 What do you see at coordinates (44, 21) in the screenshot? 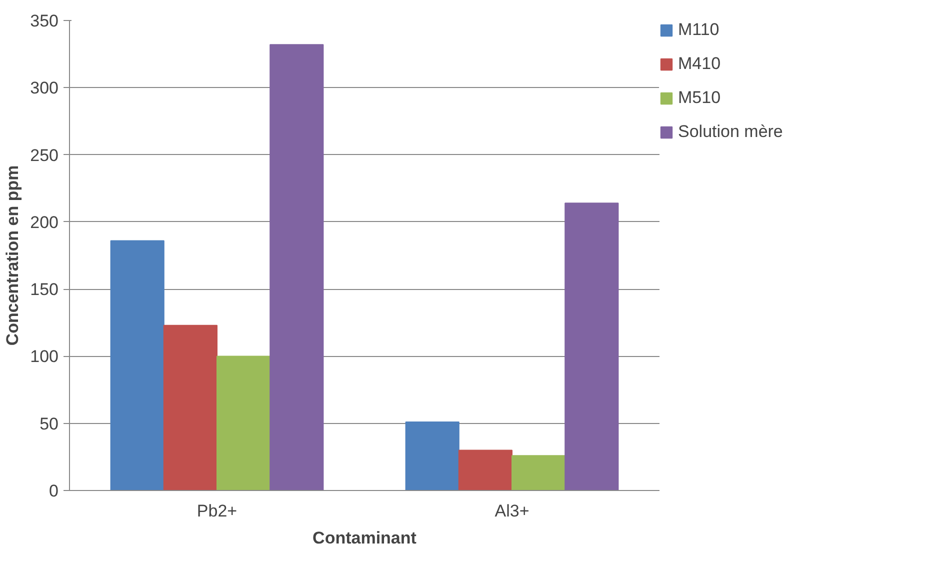
I see `y-tick-label: 350` at bounding box center [44, 21].